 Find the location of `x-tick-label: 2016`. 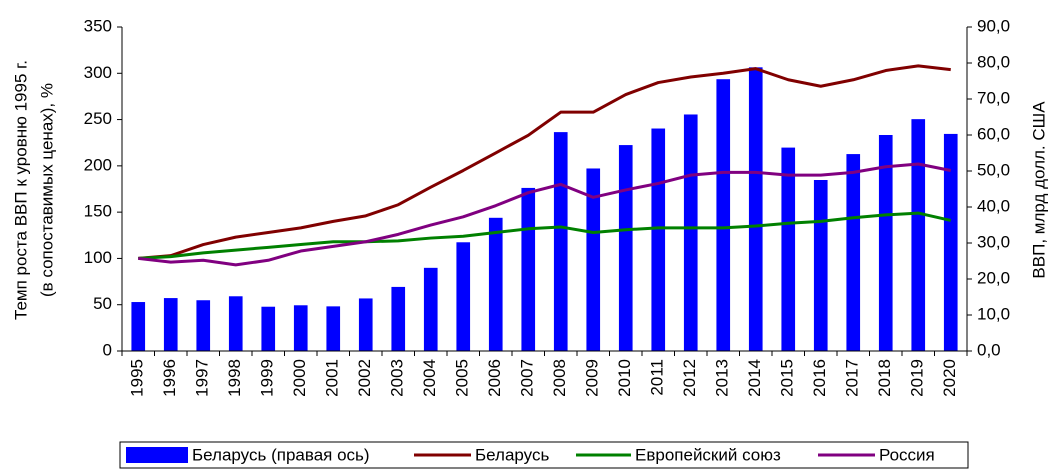

x-tick-label: 2016 is located at coordinates (819, 378).